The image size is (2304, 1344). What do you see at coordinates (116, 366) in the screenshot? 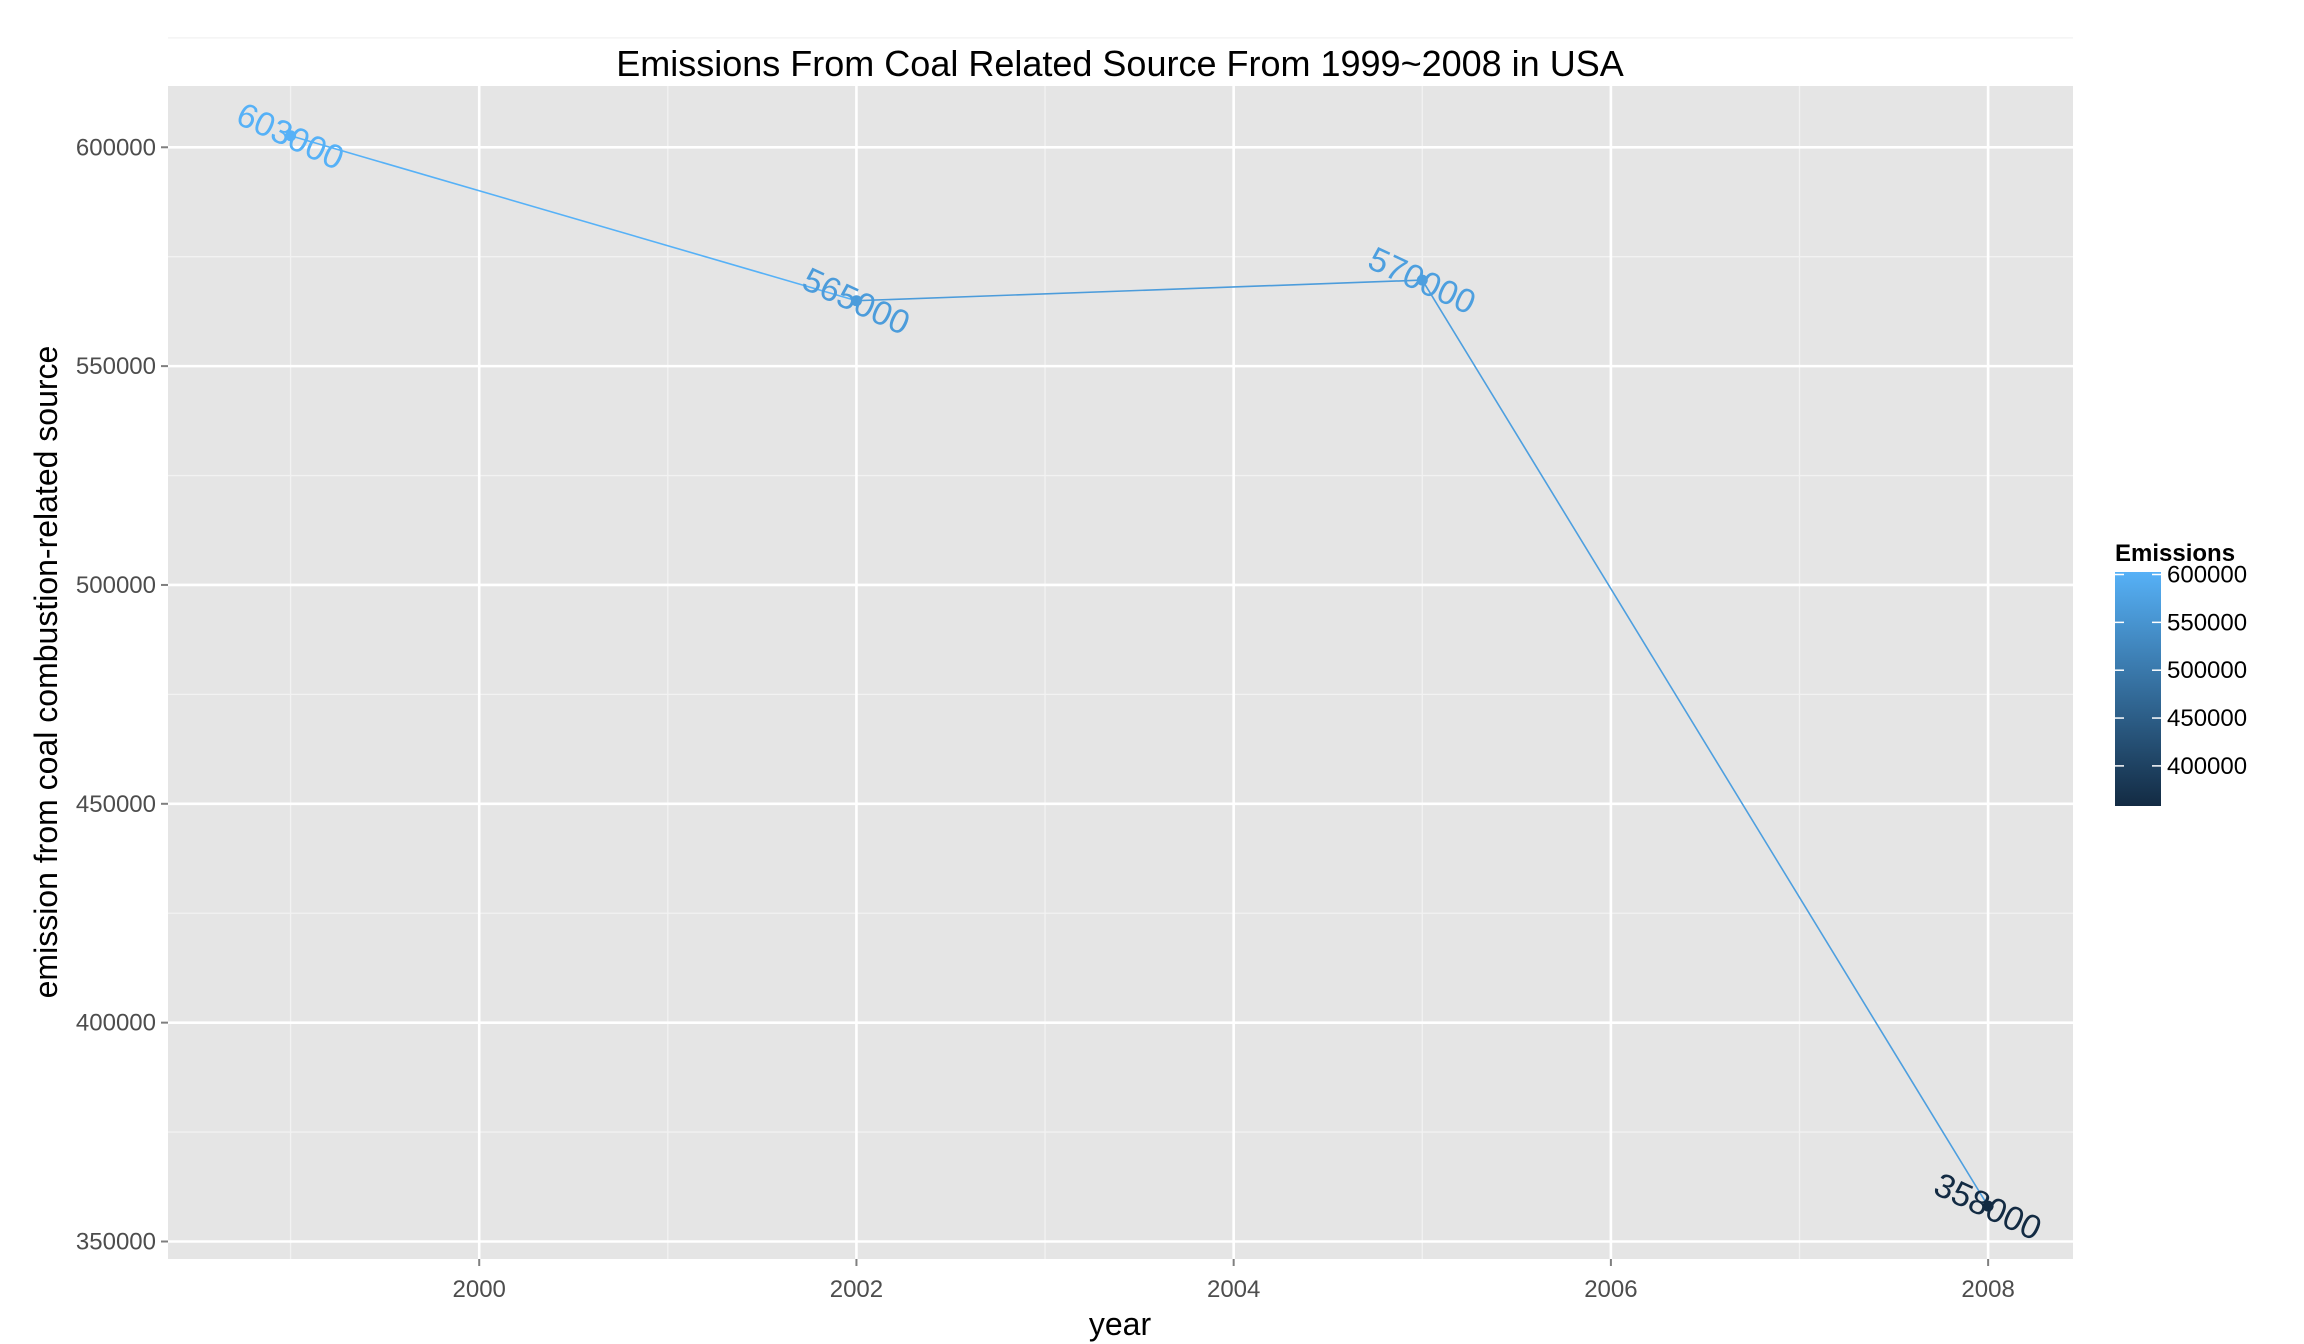
I see `y-tick-label: 550000` at bounding box center [116, 366].